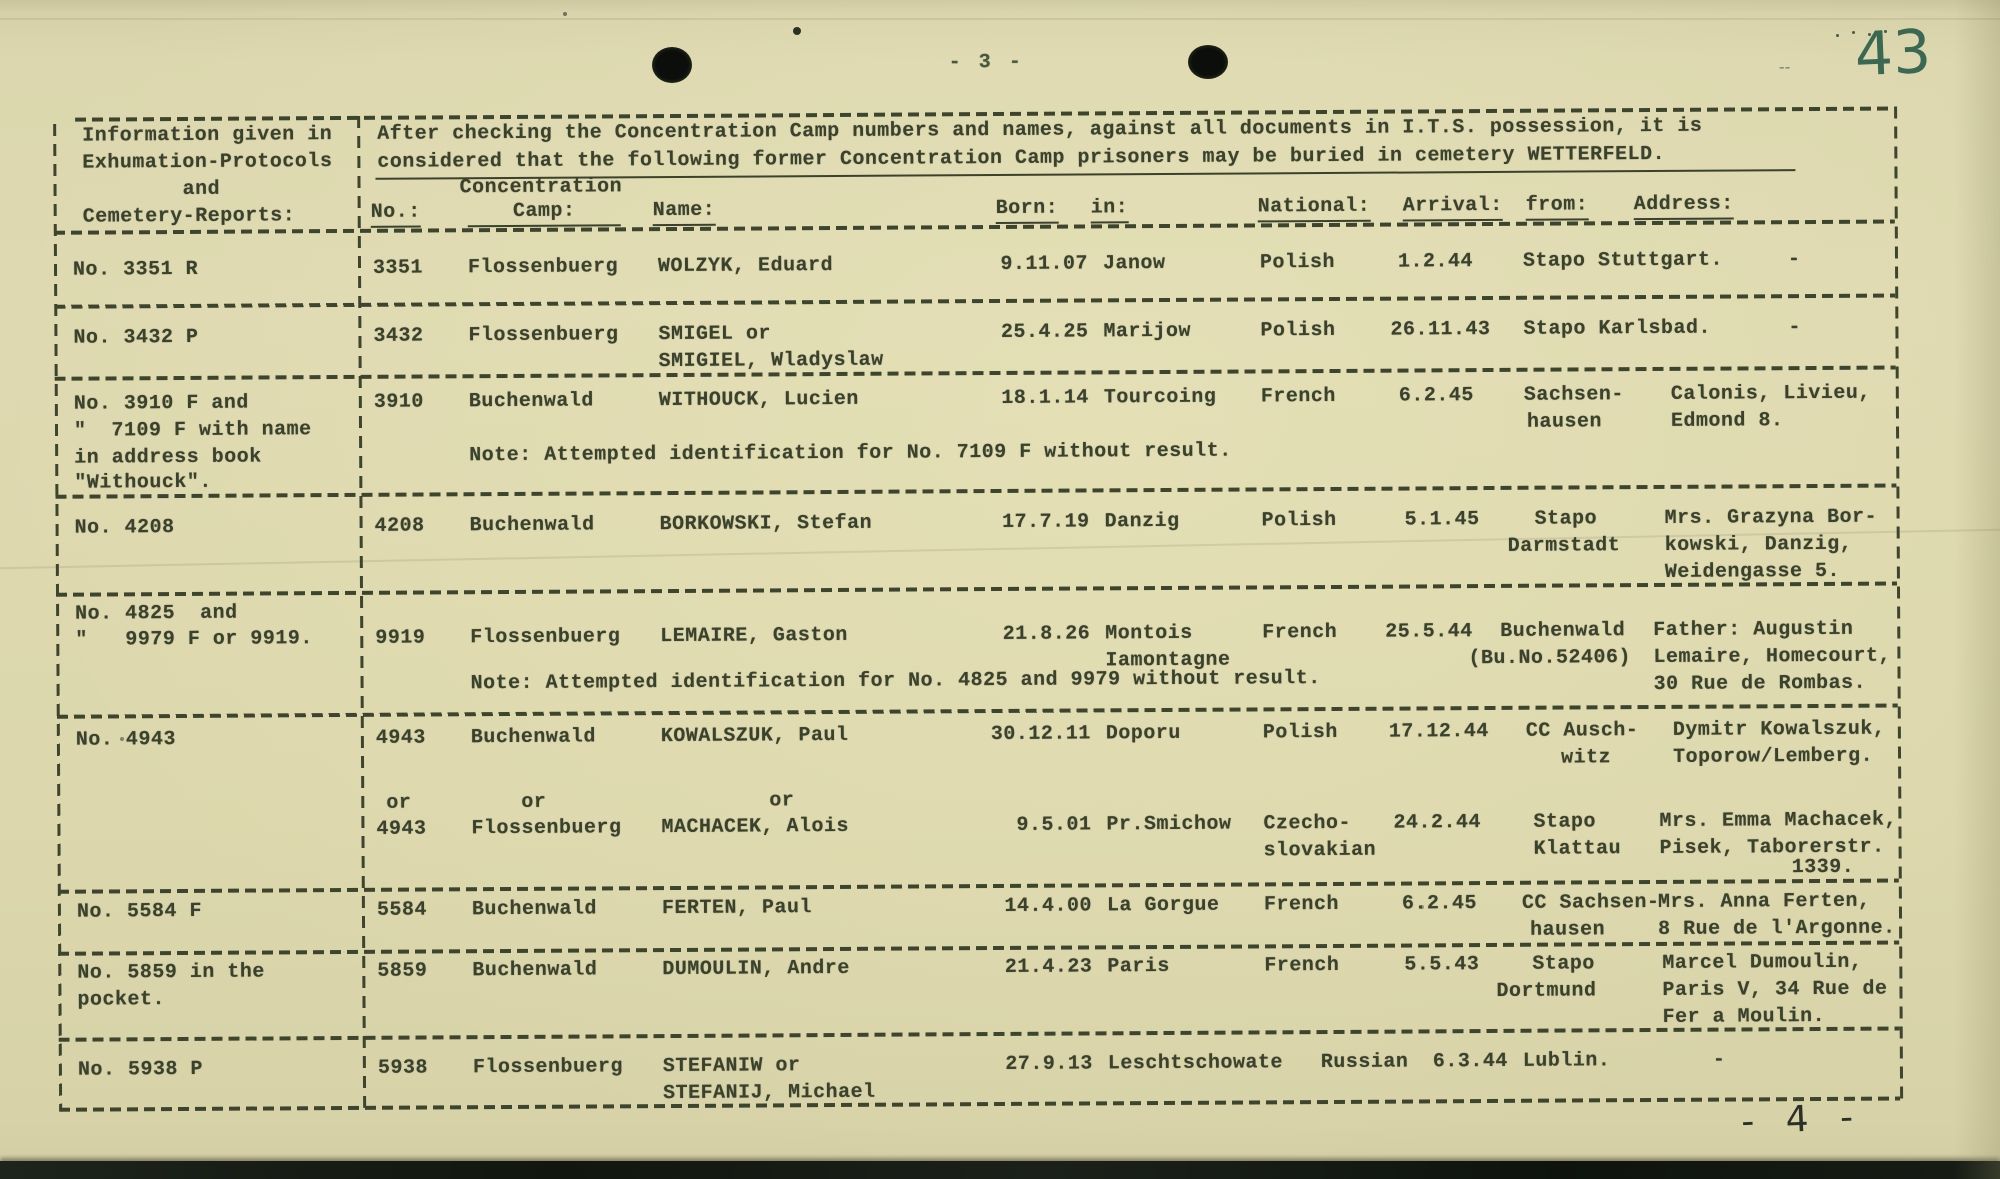 The image size is (2000, 1179). What do you see at coordinates (1773, 756) in the screenshot?
I see `row-4943a-address-line2: Toporow/Lemberg.` at bounding box center [1773, 756].